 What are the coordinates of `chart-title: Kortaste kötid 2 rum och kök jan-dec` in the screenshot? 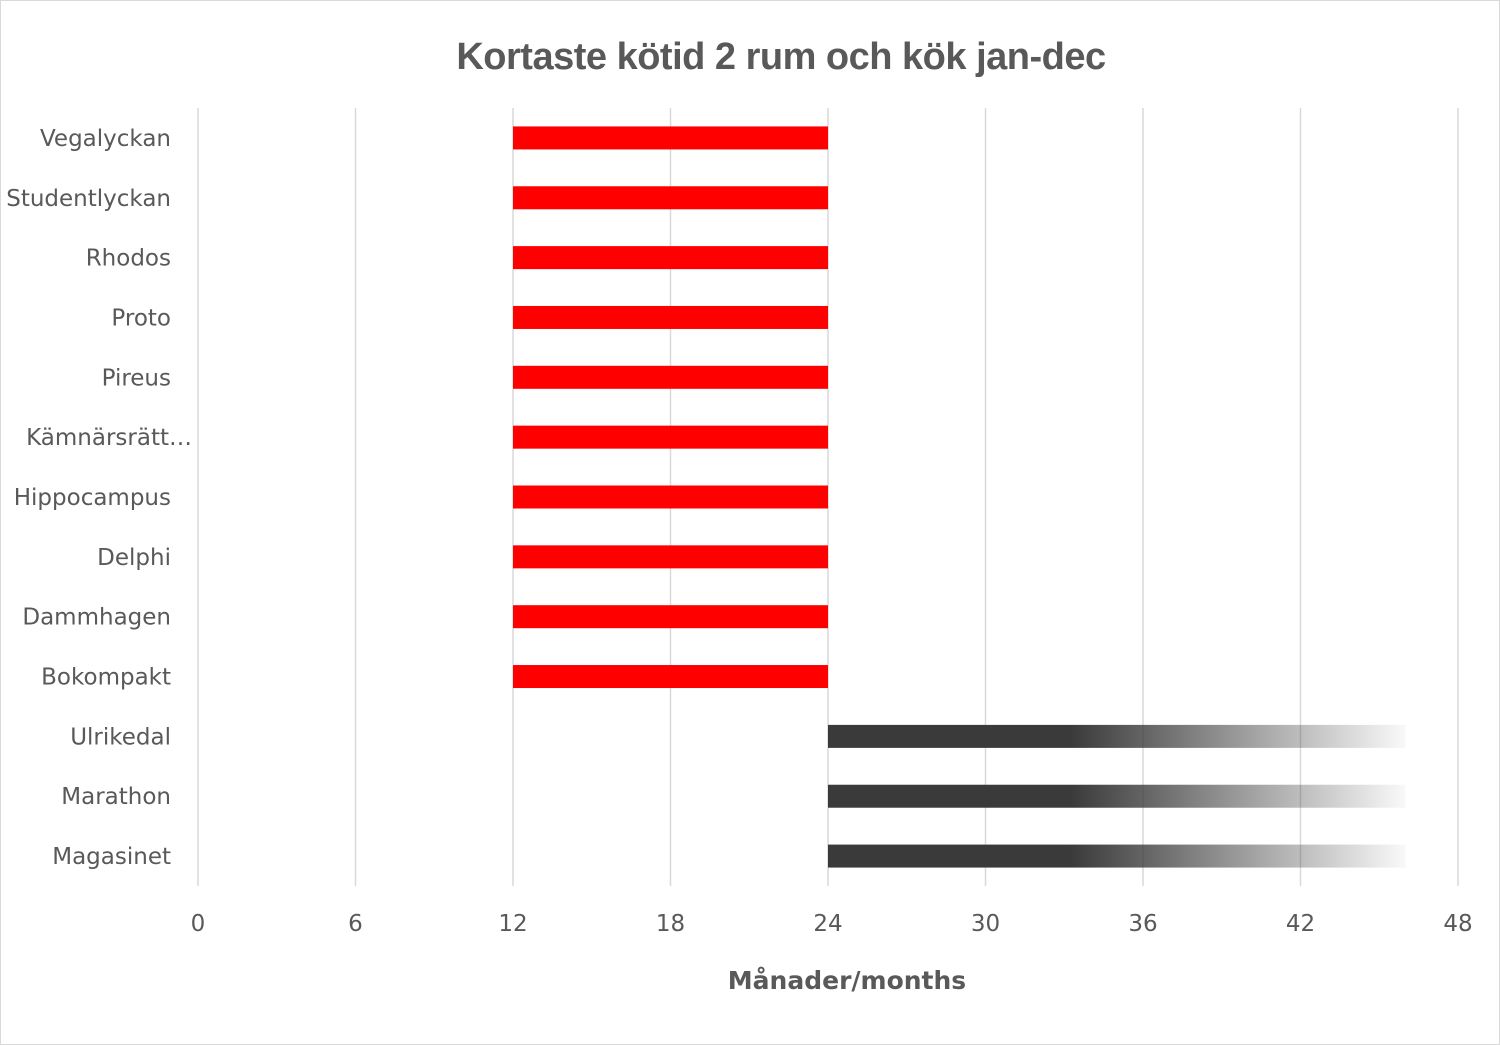 It's located at (781, 57).